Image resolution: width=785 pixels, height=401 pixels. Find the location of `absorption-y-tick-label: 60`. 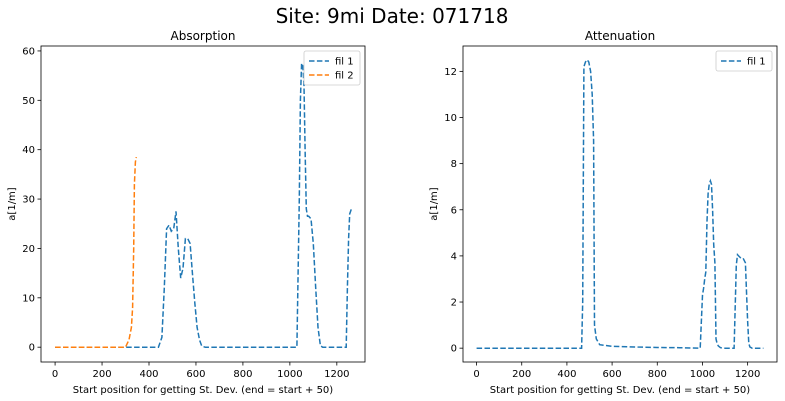

absorption-y-tick-label: 60 is located at coordinates (28, 51).